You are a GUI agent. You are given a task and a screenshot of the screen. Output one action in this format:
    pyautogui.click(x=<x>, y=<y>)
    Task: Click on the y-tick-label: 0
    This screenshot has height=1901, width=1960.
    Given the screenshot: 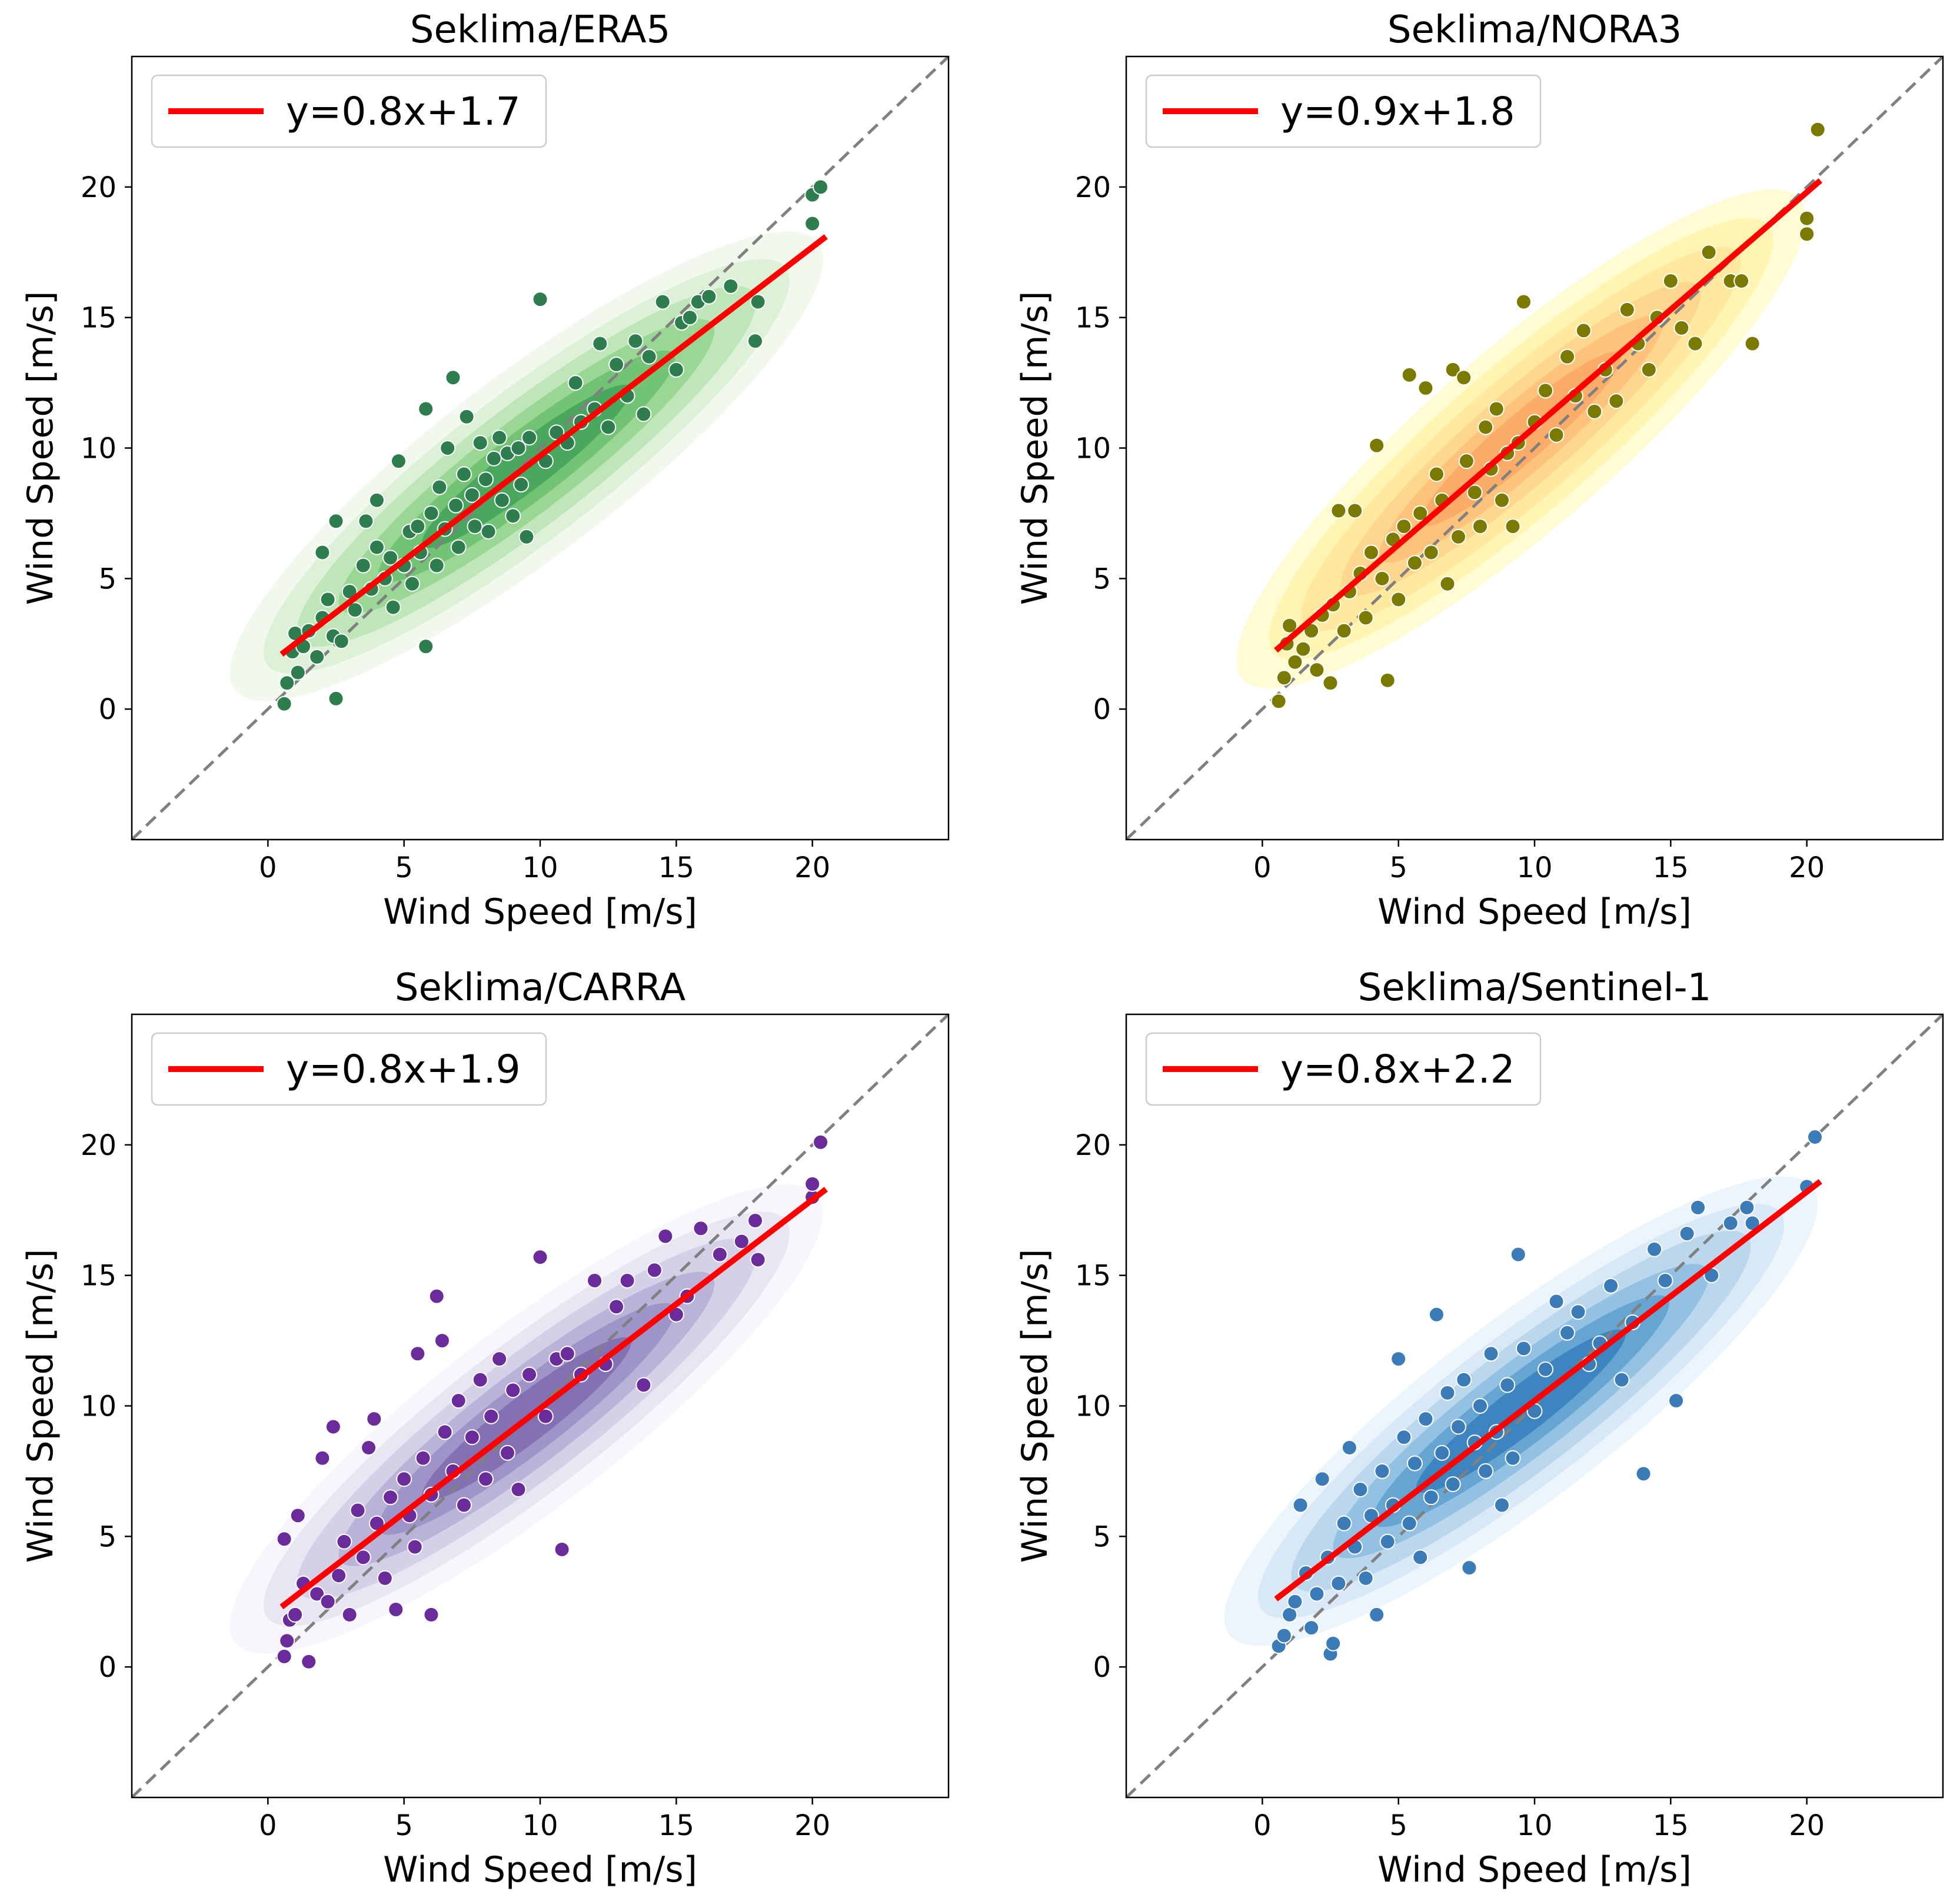 What is the action you would take?
    pyautogui.click(x=1102, y=1667)
    